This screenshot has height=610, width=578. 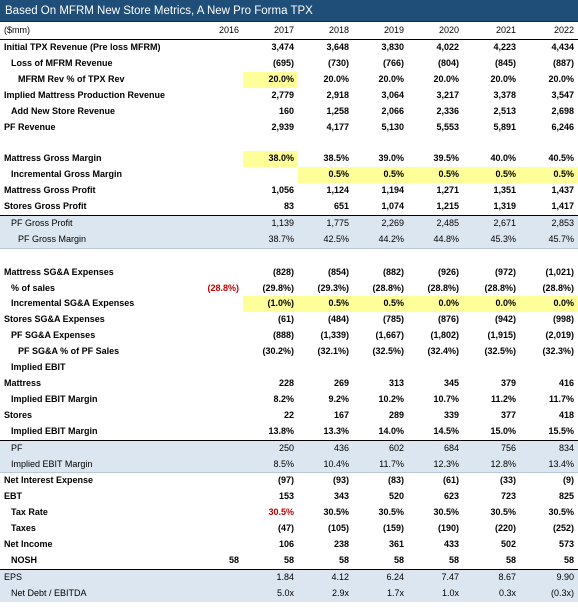 What do you see at coordinates (341, 544) in the screenshot?
I see `value-cell: 238` at bounding box center [341, 544].